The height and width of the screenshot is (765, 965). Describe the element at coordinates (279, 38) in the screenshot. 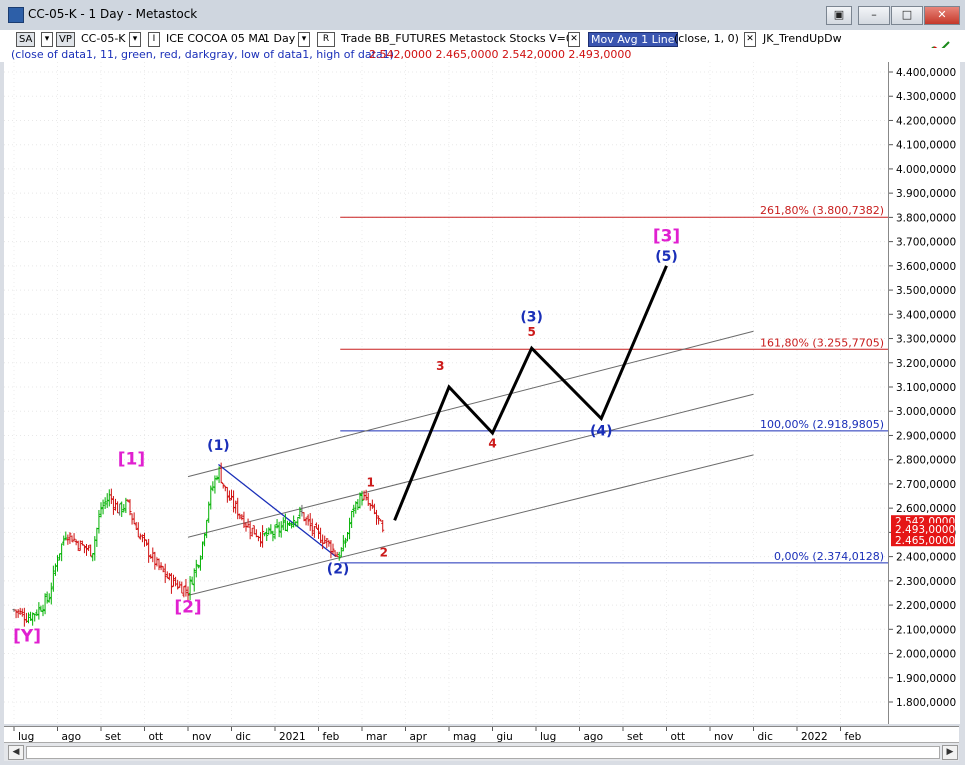

I see `interval-field: 1 Day` at that location.